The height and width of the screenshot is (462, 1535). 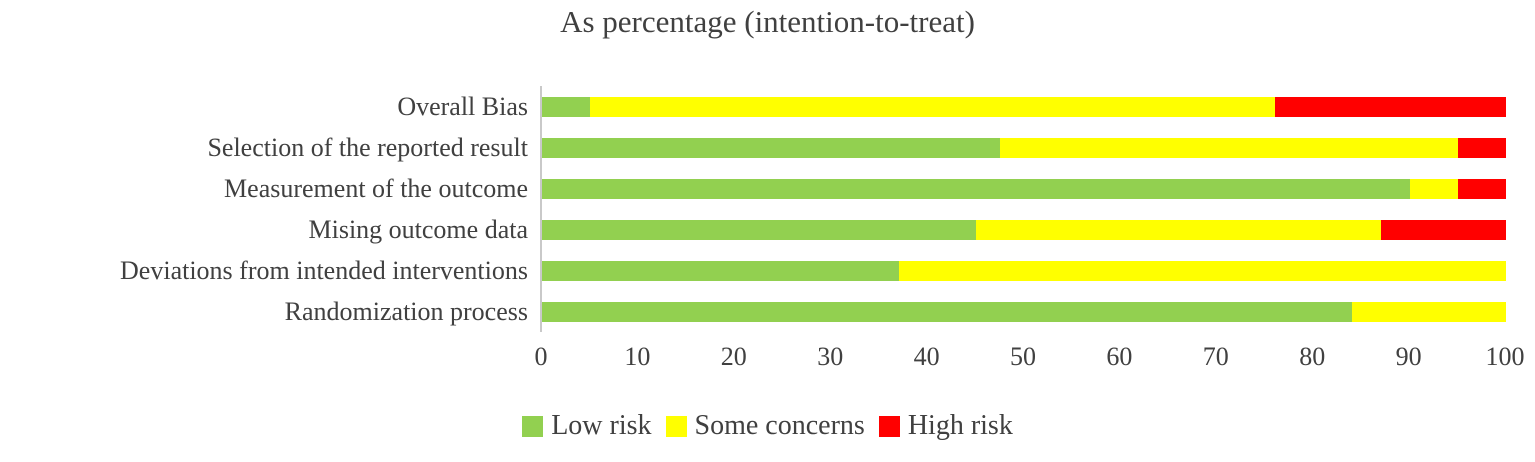 I want to click on category-label: Overall Bias, so click(x=462, y=106).